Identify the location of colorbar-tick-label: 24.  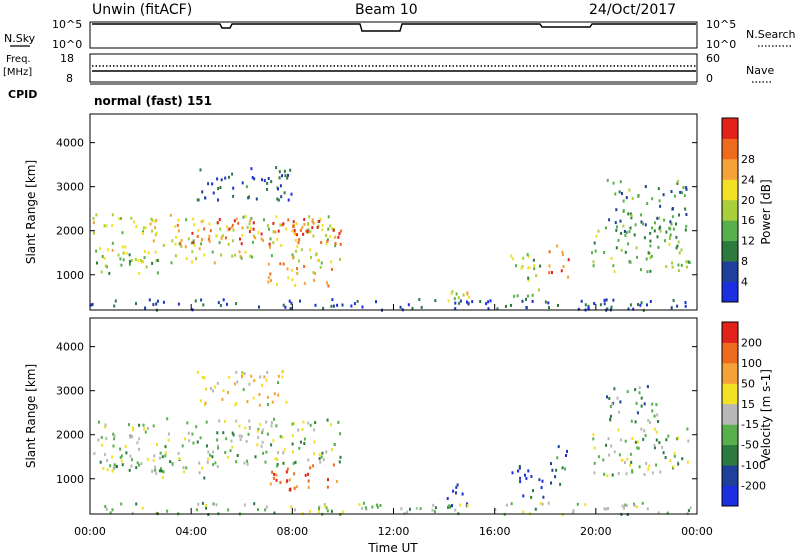
(748, 179).